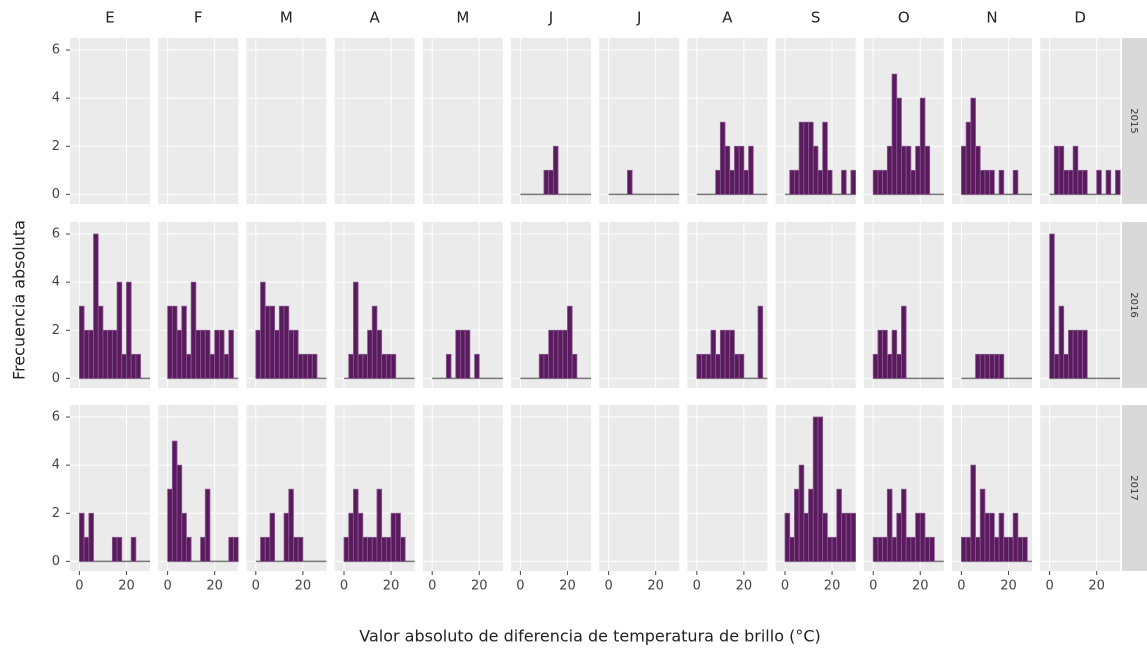  I want to click on panel, so click(1080, 488).